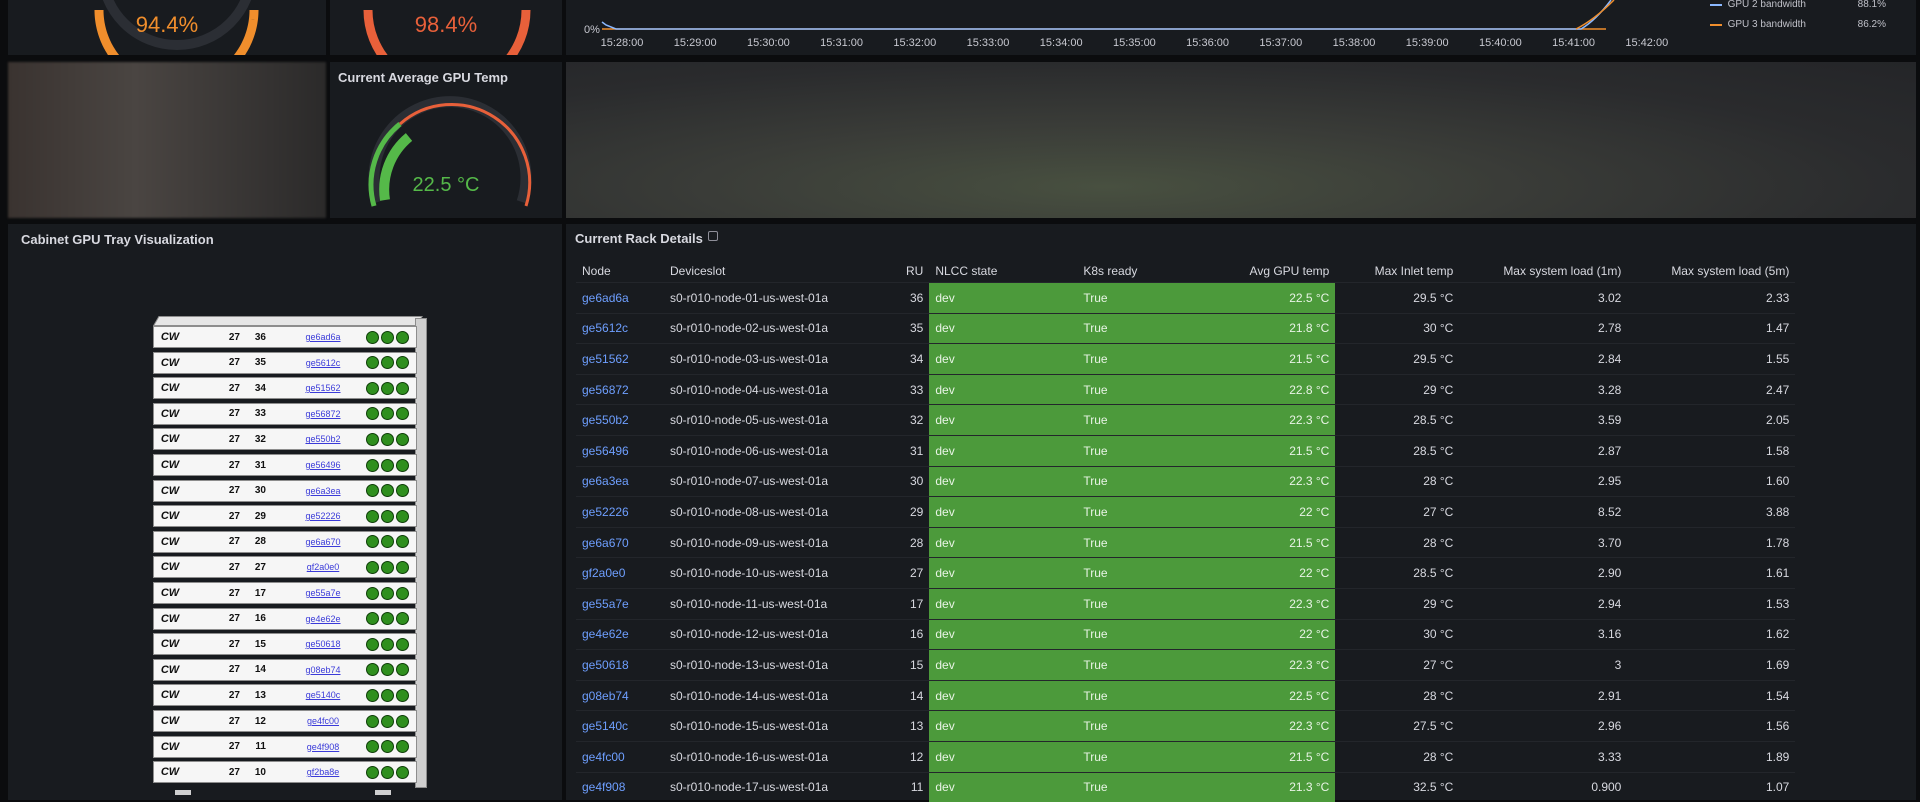 This screenshot has width=1920, height=802. What do you see at coordinates (323, 721) in the screenshot?
I see `tray-node-link: ge4fc00` at bounding box center [323, 721].